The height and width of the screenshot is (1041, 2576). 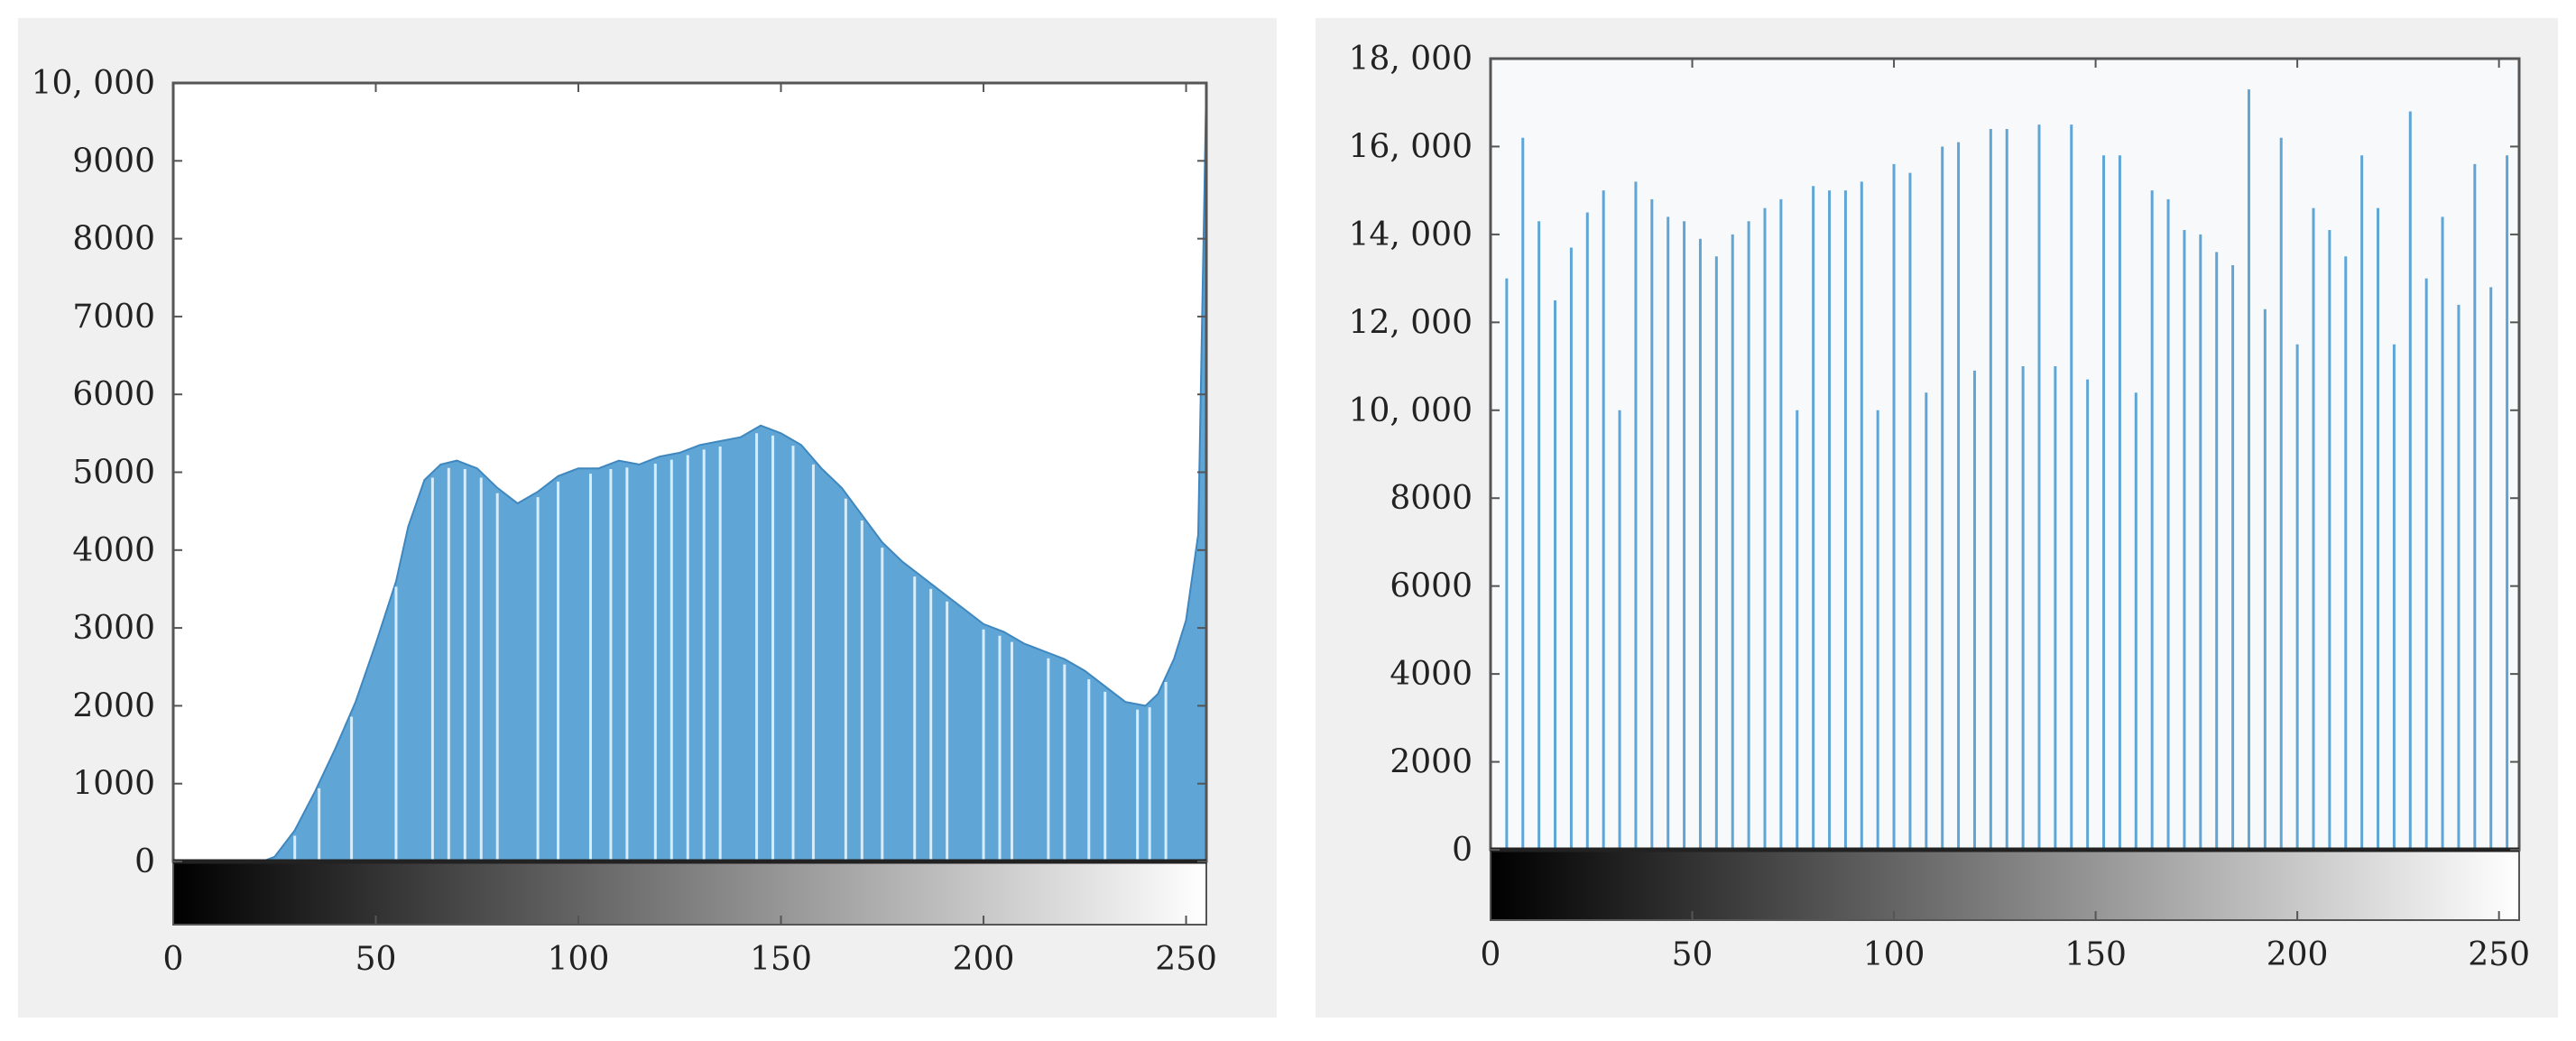 I want to click on y-tick-label: 12, 000, so click(x=1411, y=323).